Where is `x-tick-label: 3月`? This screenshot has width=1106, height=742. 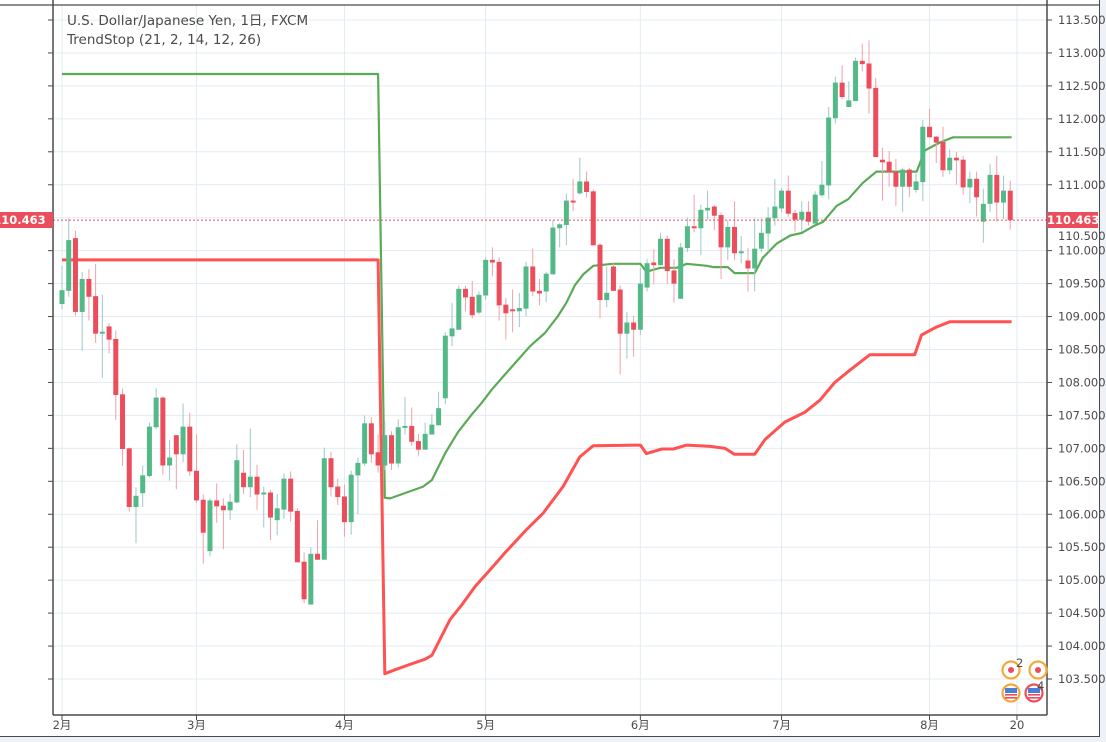 x-tick-label: 3月 is located at coordinates (196, 725).